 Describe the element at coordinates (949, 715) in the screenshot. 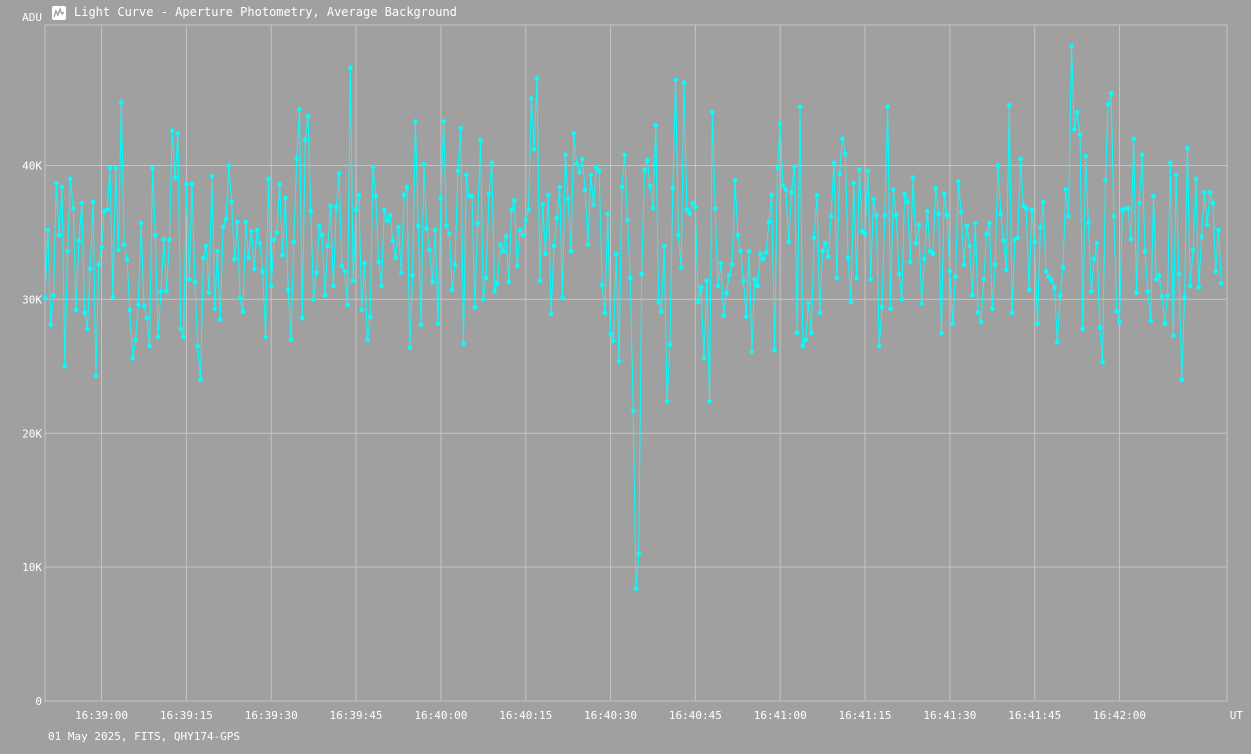

I see `x-tick-label: 16:41:30` at that location.